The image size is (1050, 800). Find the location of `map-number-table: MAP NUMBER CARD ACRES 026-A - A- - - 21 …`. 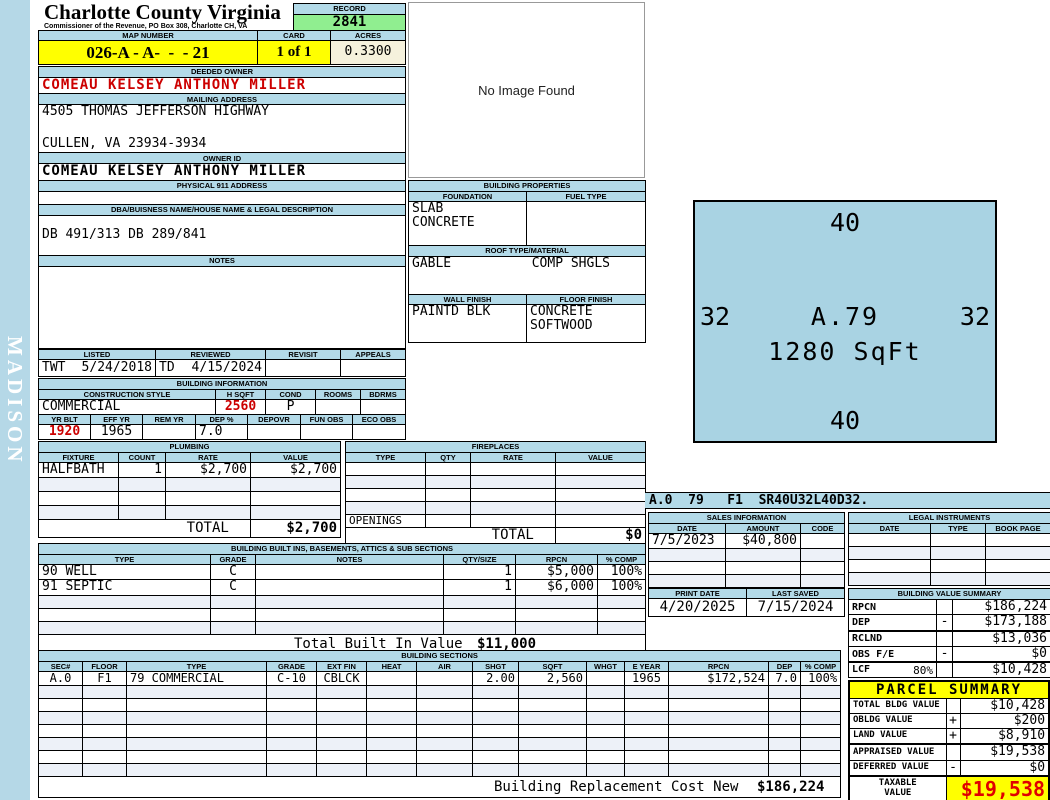

map-number-table: MAP NUMBER CARD ACRES 026-A - A- - - 21 … is located at coordinates (222, 47).